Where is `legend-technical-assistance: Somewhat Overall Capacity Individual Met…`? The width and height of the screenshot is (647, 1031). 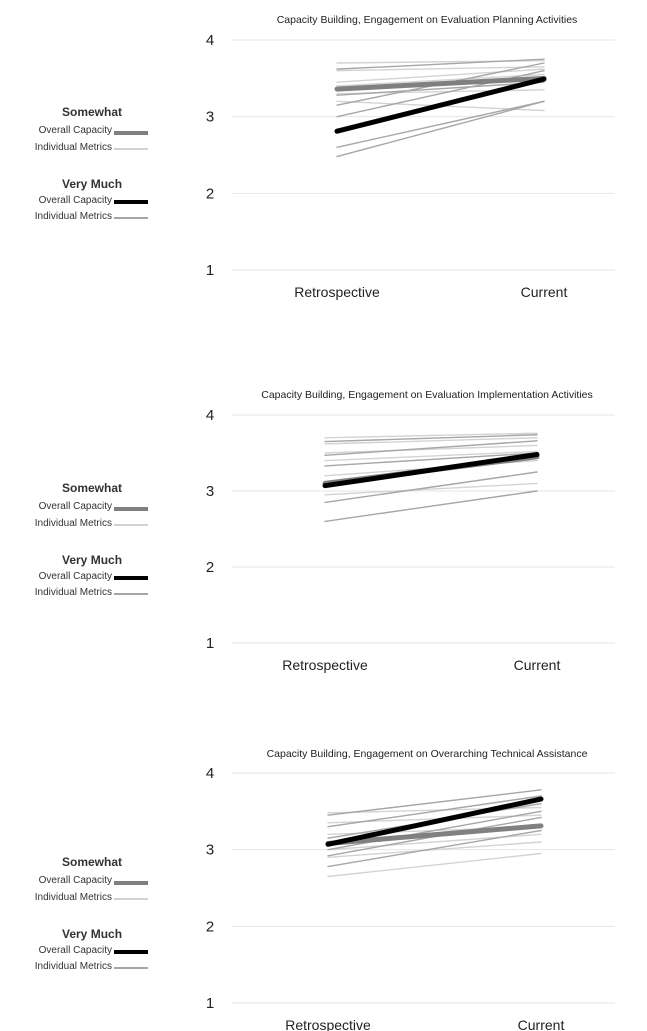 legend-technical-assistance: Somewhat Overall Capacity Individual Met… is located at coordinates (80, 915).